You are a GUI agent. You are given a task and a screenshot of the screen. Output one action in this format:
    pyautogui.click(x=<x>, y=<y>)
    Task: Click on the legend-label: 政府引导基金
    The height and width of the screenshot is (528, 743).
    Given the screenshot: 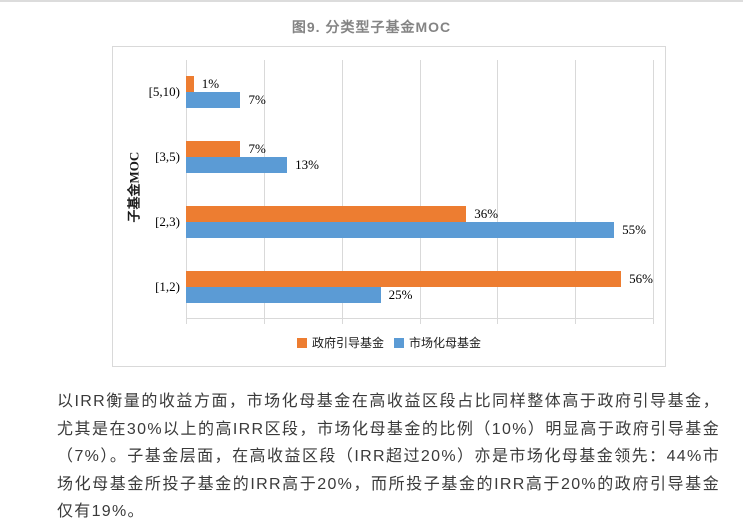 What is the action you would take?
    pyautogui.click(x=347, y=343)
    